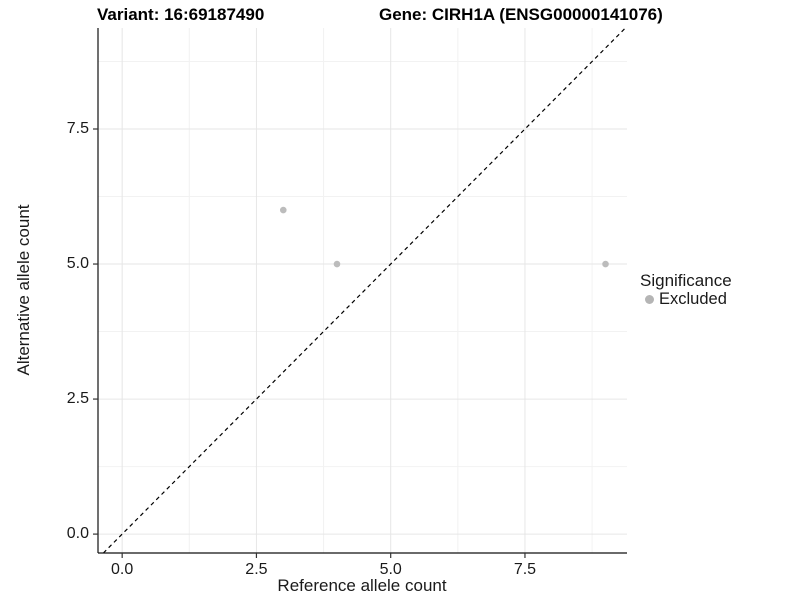 This screenshot has height=600, width=800. Describe the element at coordinates (122, 569) in the screenshot. I see `x-tick-label: 0.0` at that location.